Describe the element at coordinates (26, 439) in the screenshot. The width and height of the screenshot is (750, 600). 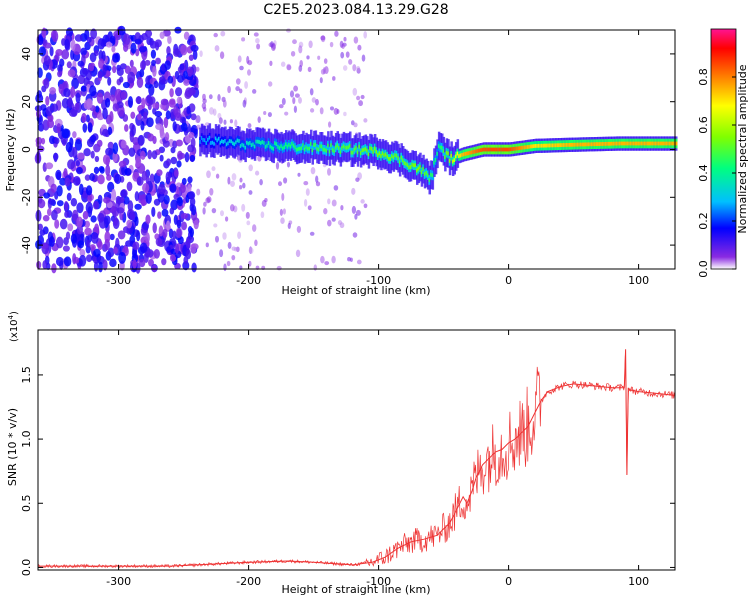
I see `y-tick-label: 1.0` at that location.